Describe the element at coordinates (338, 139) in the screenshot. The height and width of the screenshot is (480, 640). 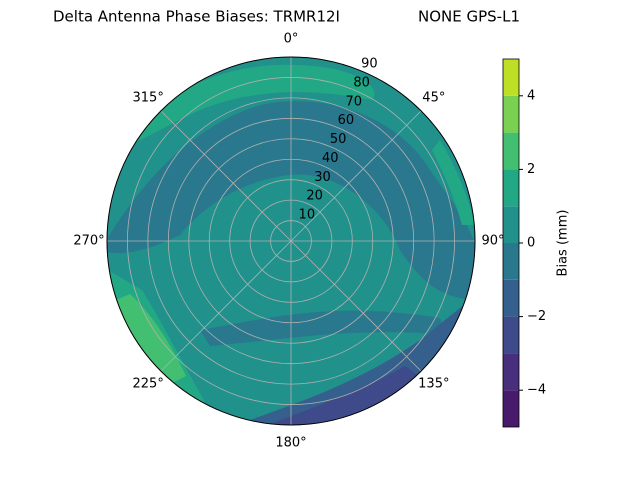
I see `r-tick-label: 50` at that location.